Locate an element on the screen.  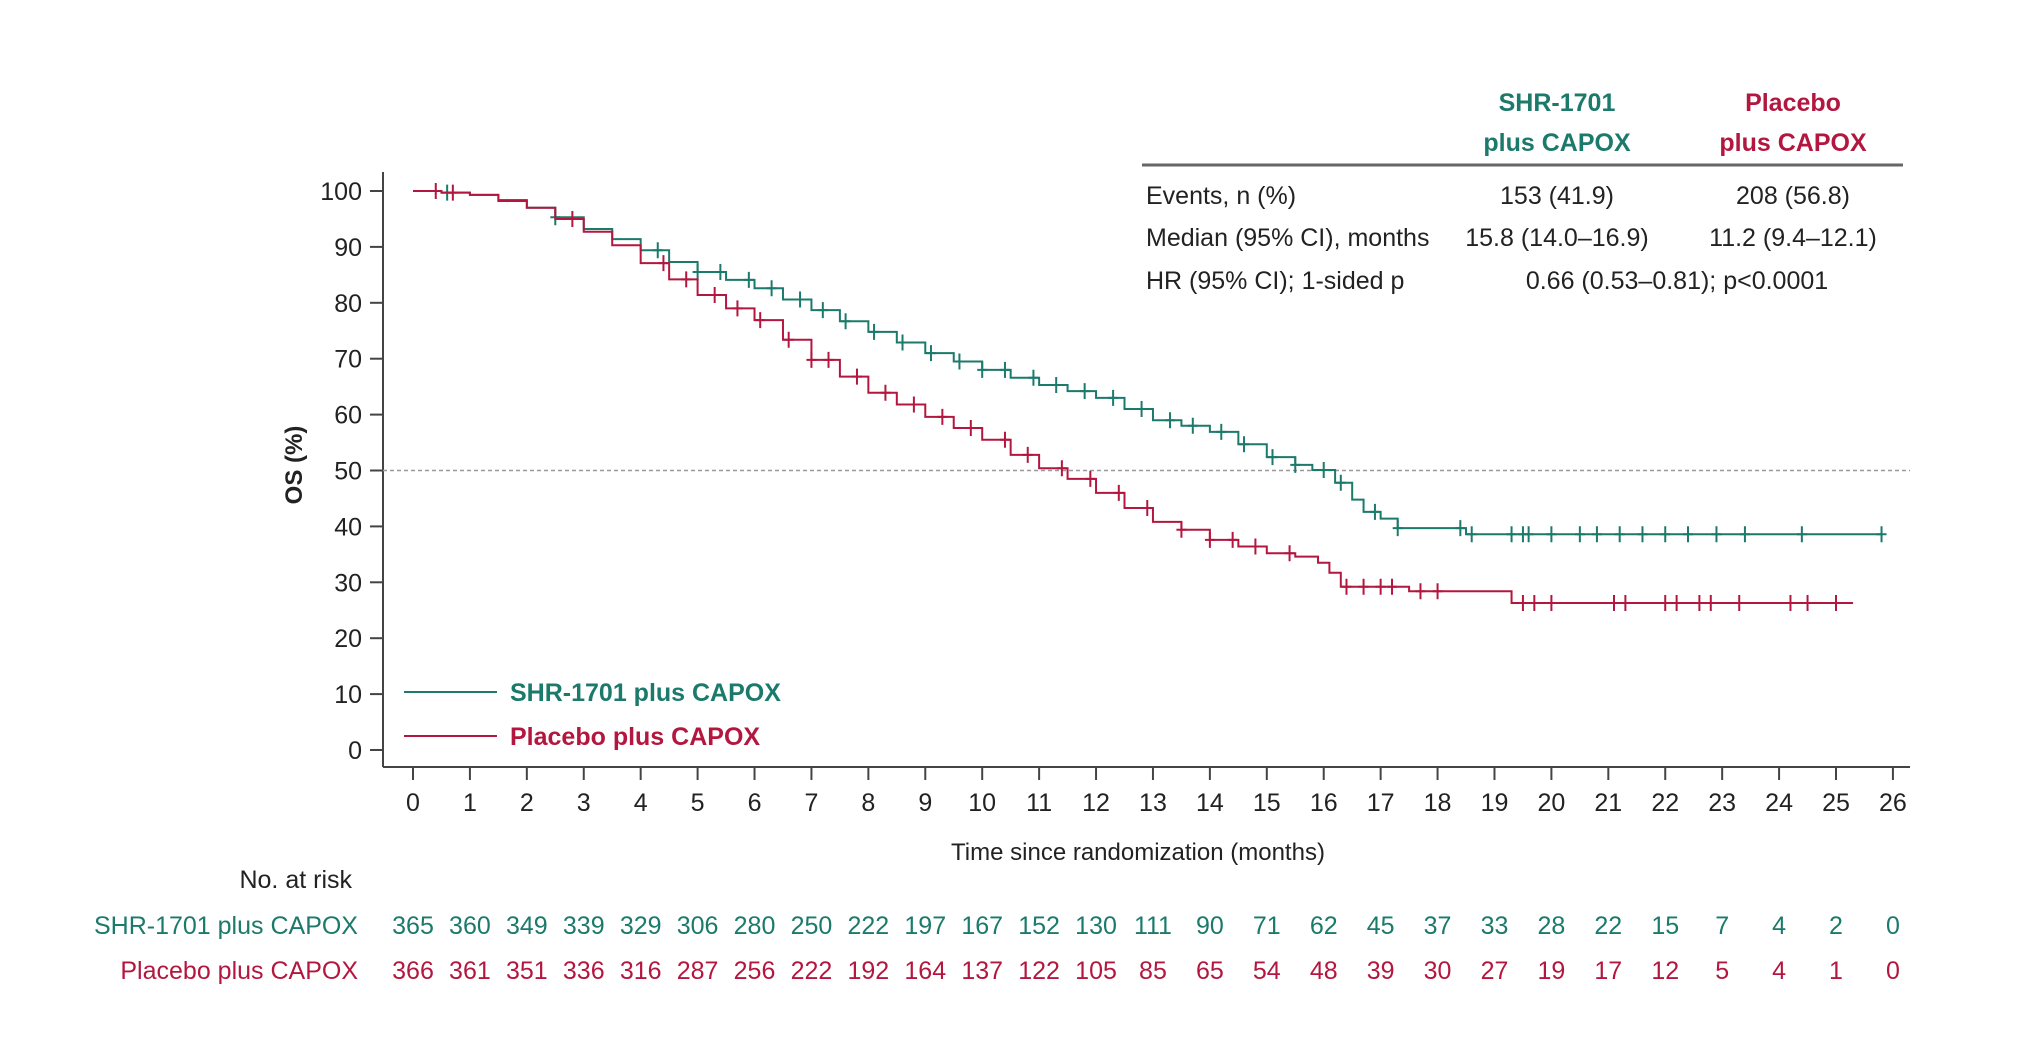
x-tick-label: 14 is located at coordinates (1210, 803).